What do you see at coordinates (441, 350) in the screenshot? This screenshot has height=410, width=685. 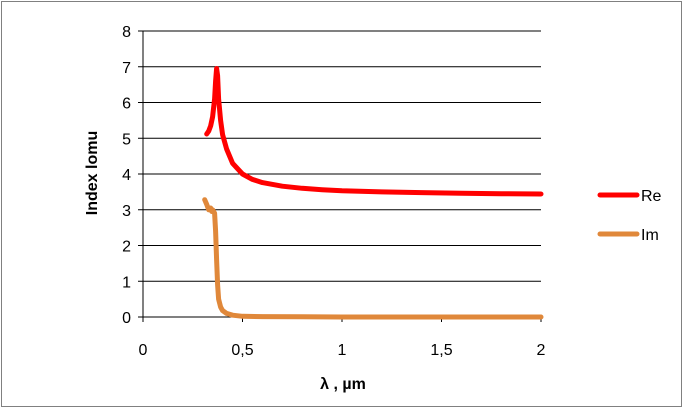 I see `x-tick-label: 1,5` at bounding box center [441, 350].